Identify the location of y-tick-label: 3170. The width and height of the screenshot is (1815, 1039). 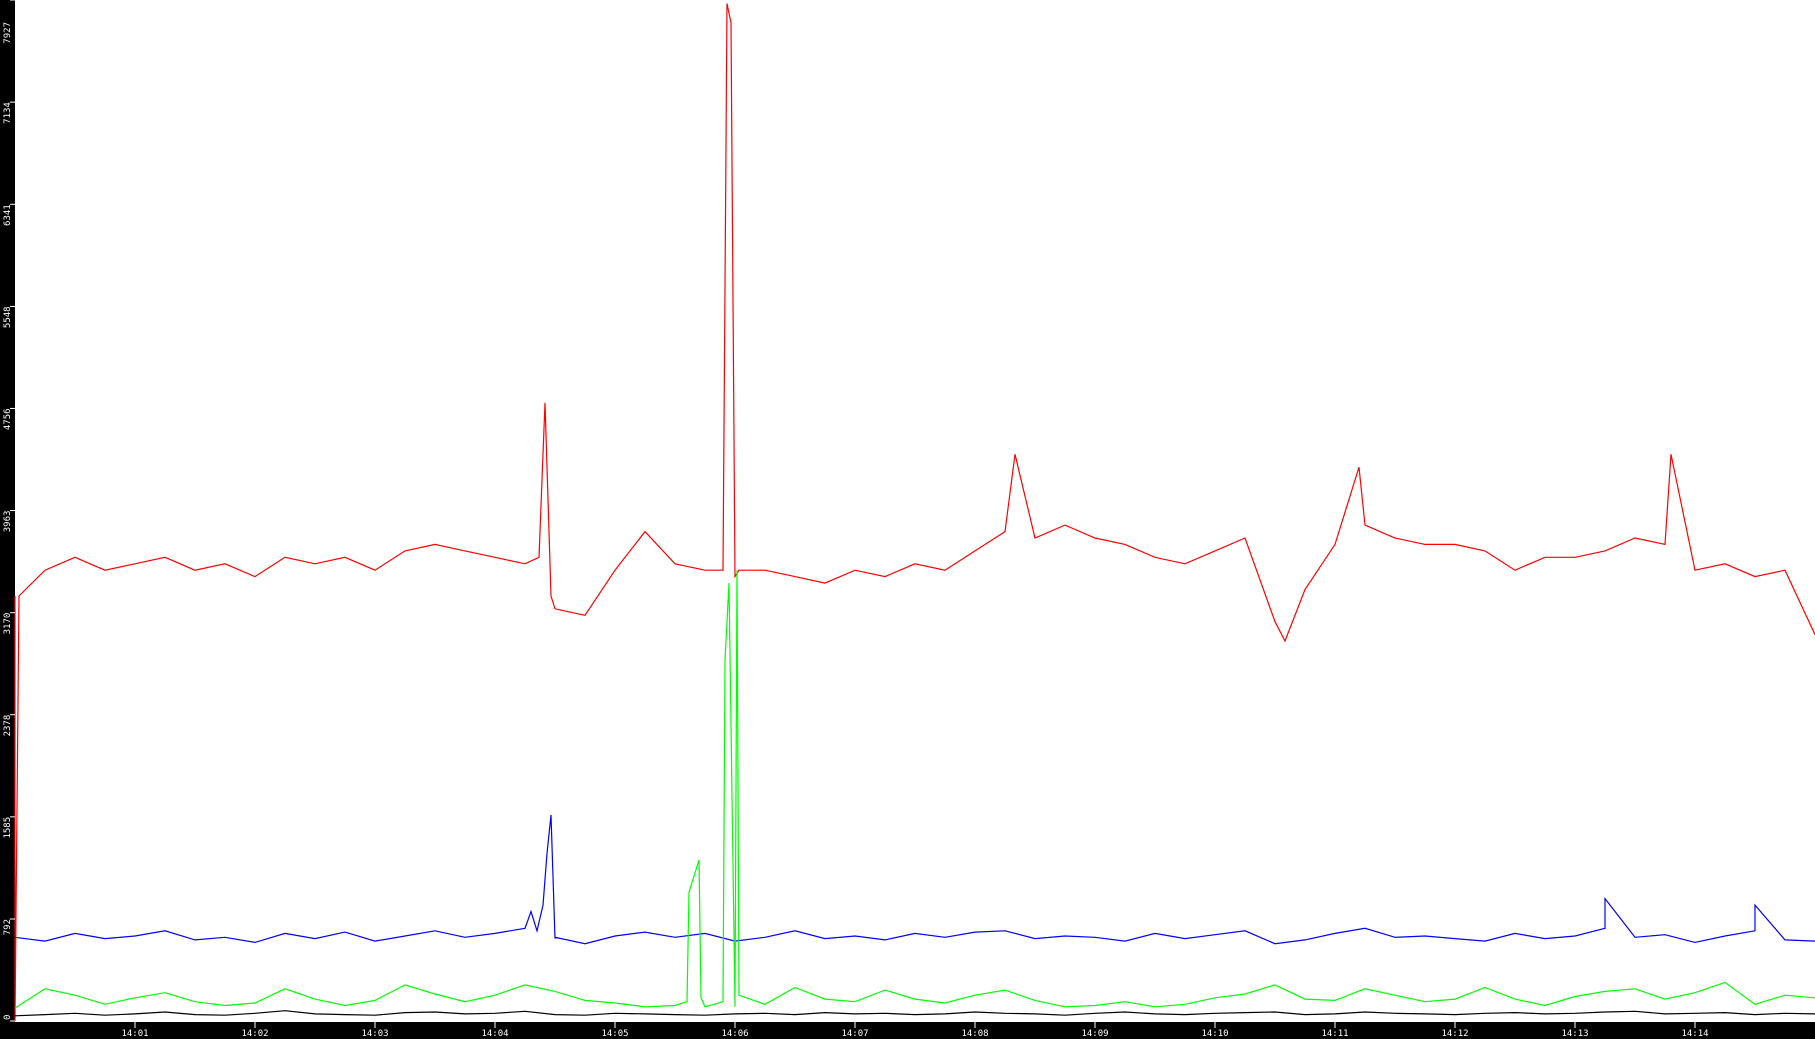
(8, 624).